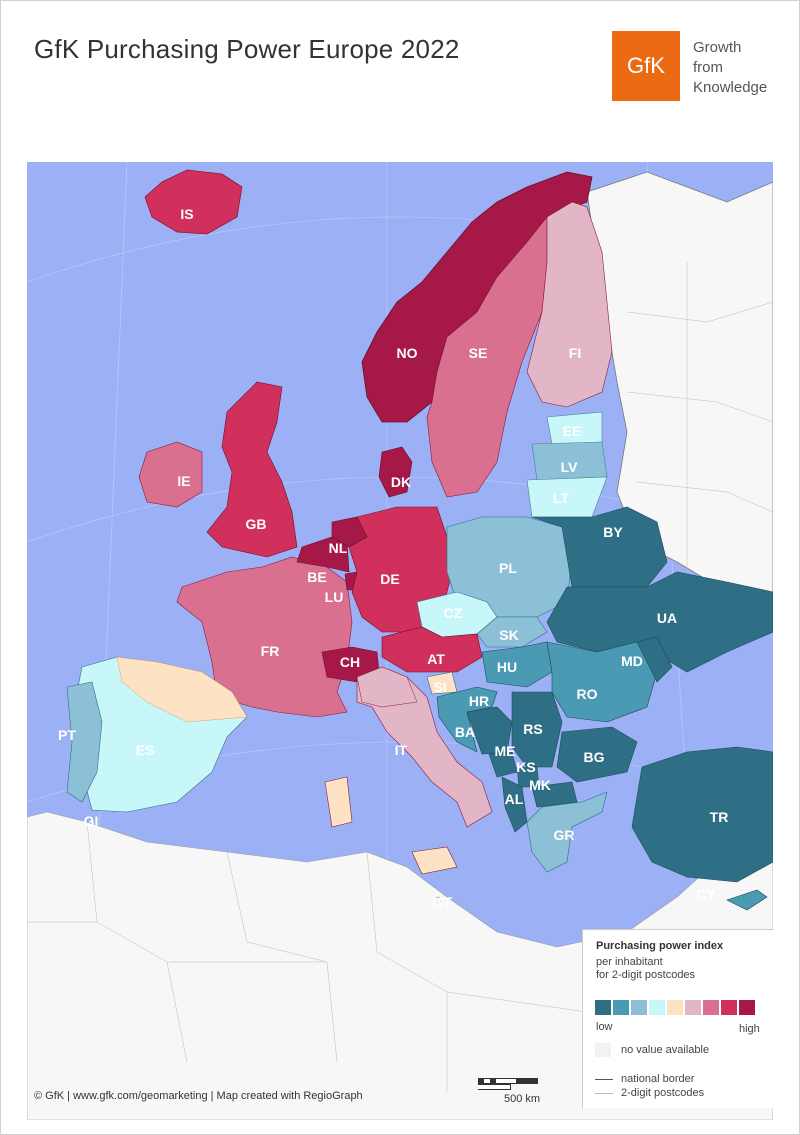  What do you see at coordinates (522, 1099) in the screenshot?
I see `scale-label: 500 km` at bounding box center [522, 1099].